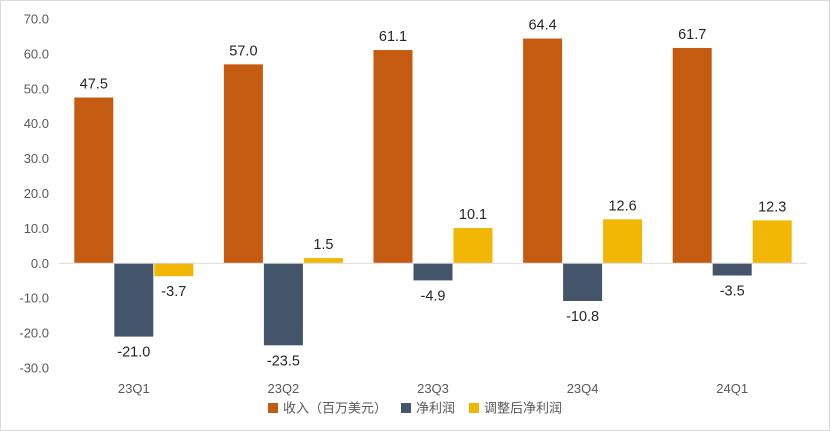  I want to click on data-label: -23.5, so click(283, 361).